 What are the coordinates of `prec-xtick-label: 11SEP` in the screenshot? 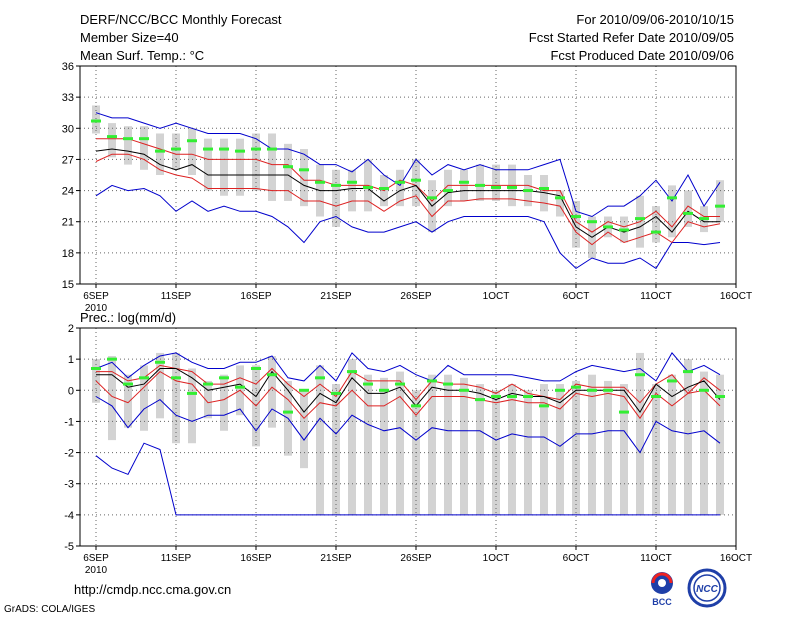 It's located at (176, 558).